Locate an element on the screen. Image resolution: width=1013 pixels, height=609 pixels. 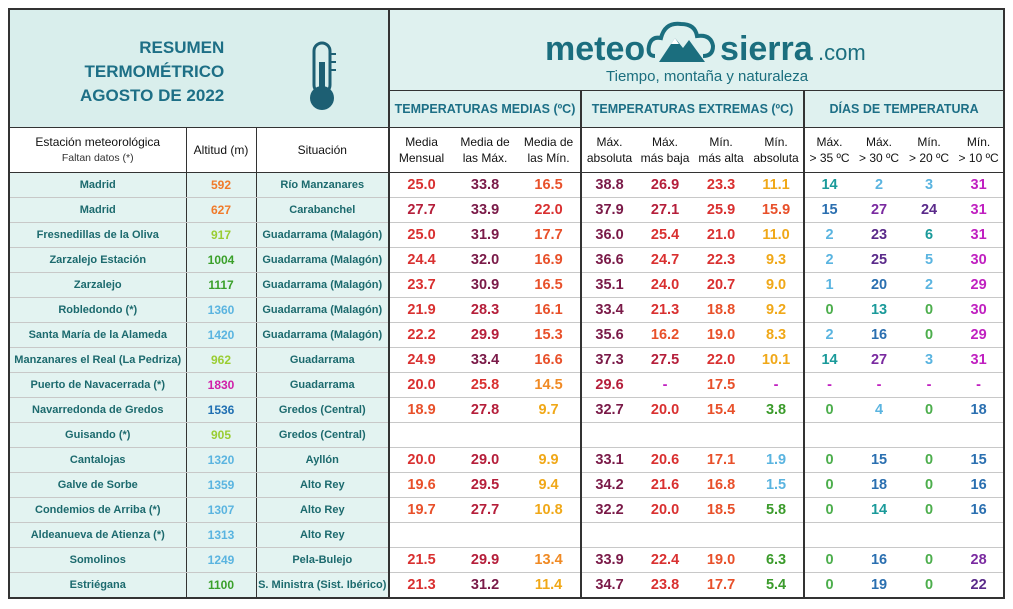
value-cell: 24.9 is located at coordinates (421, 360).